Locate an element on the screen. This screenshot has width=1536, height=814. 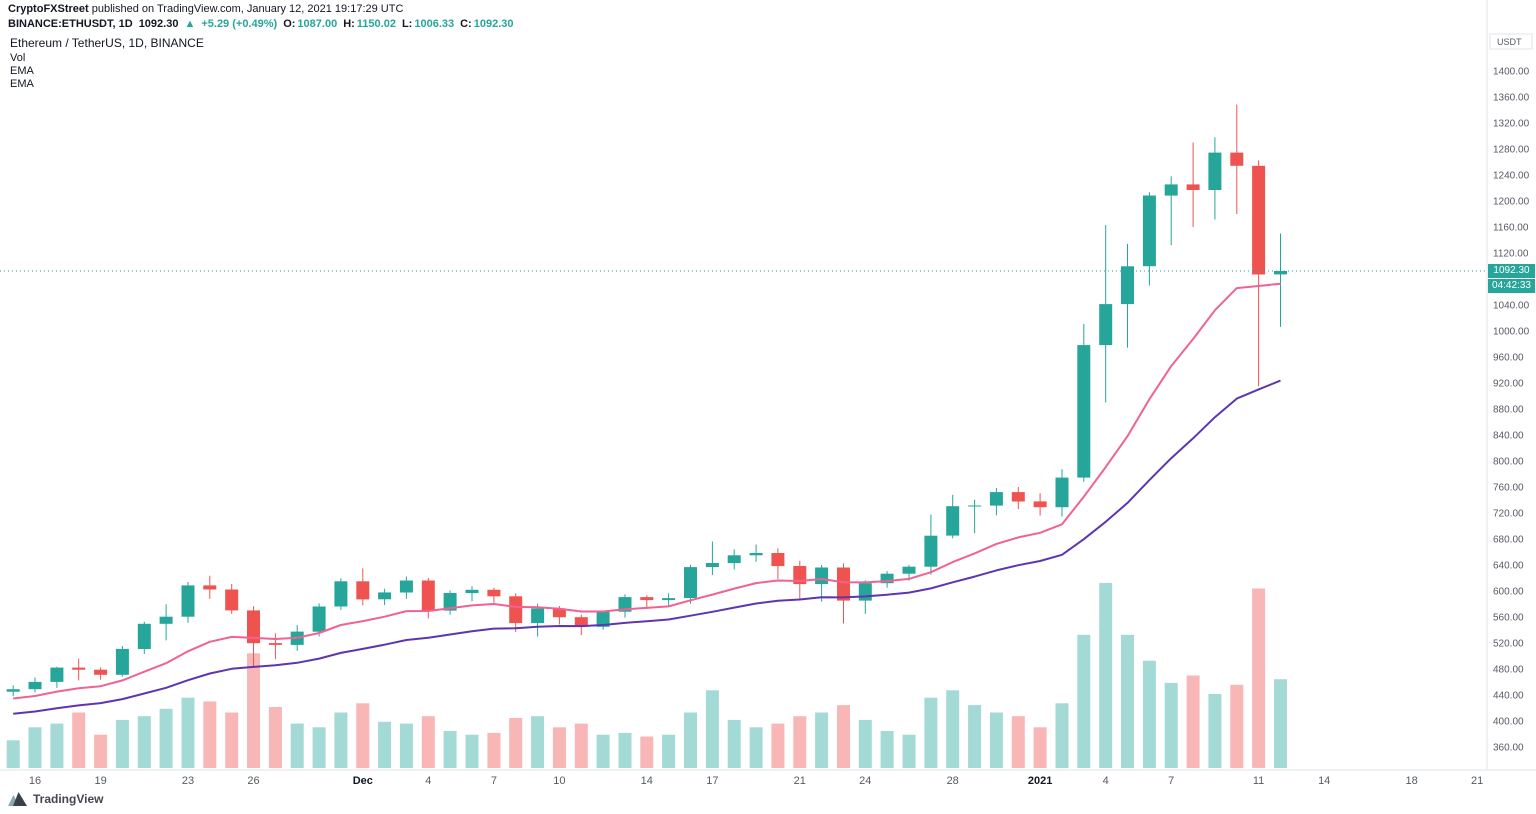
svg-text: 16 is located at coordinates (35, 781).